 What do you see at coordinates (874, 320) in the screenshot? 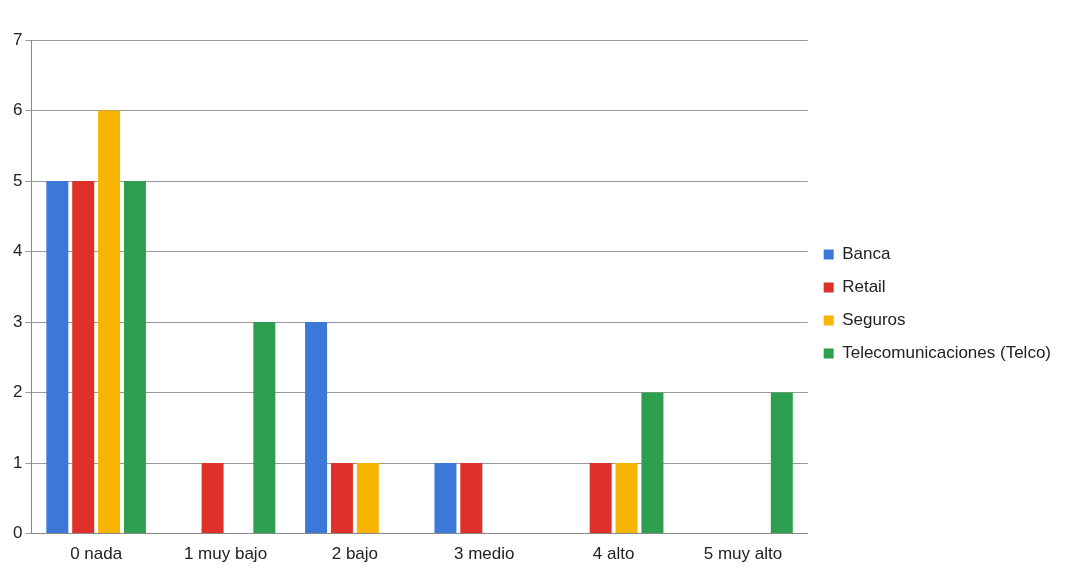
I see `legend-label: Seguros` at bounding box center [874, 320].